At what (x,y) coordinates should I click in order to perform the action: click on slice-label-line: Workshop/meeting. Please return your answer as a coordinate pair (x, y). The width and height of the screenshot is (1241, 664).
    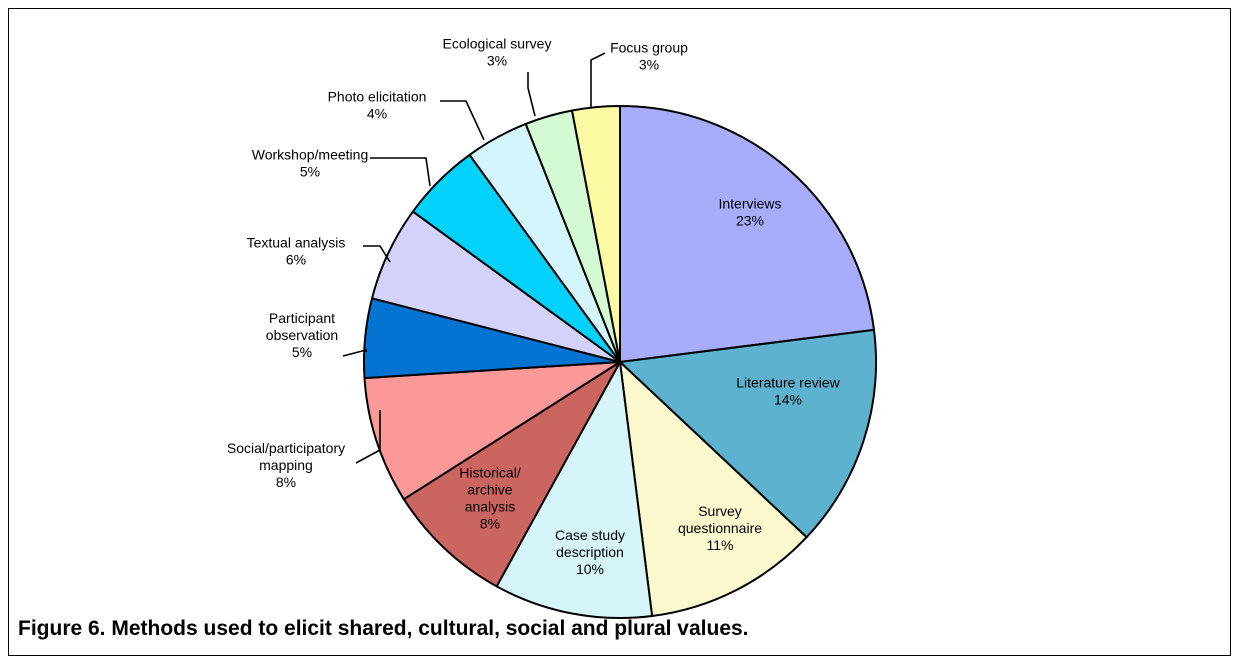
    Looking at the image, I should click on (310, 155).